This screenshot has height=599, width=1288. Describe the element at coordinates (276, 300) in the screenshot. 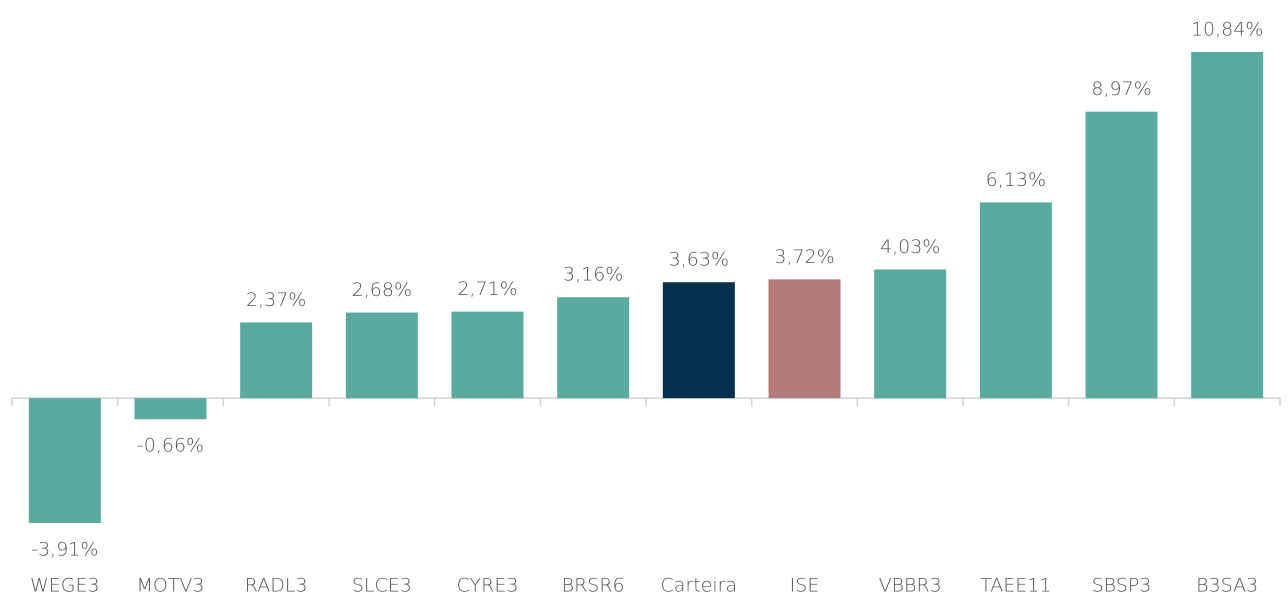

I see `value-label: 2,37%` at that location.